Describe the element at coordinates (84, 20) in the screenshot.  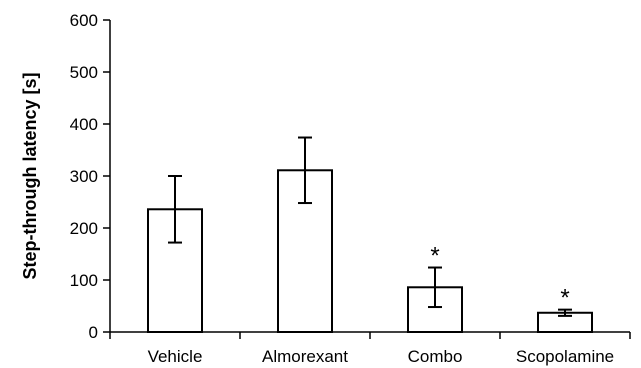
I see `y-tick-label: 600` at that location.